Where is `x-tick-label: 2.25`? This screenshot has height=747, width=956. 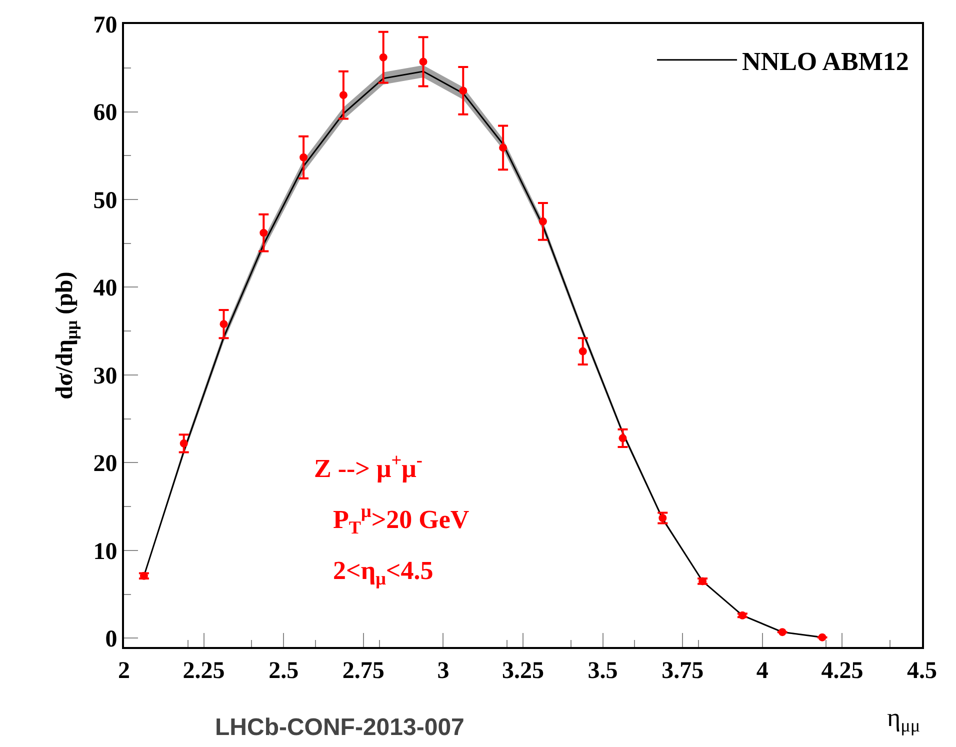 x-tick-label: 2.25 is located at coordinates (203, 671).